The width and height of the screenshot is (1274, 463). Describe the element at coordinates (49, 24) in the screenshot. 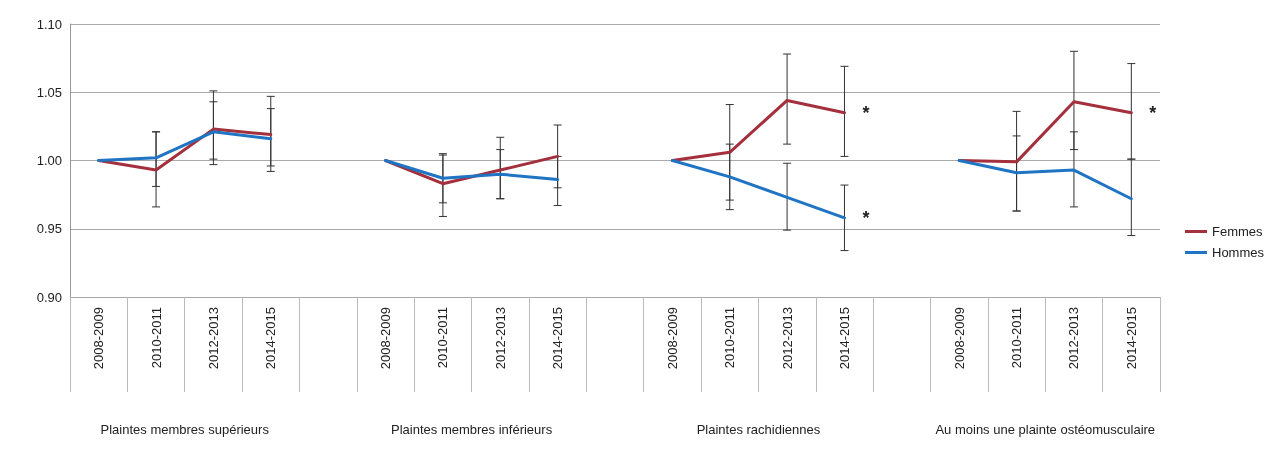

I see `y-tick-label: 1.10` at that location.